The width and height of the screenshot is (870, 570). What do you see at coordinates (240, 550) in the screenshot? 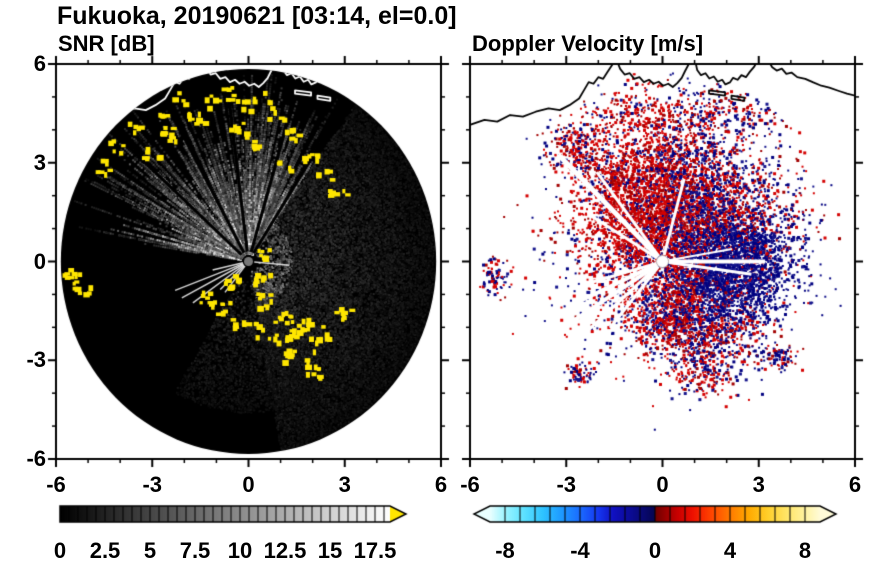
I see `colorbar-tick-label: 10` at bounding box center [240, 550].